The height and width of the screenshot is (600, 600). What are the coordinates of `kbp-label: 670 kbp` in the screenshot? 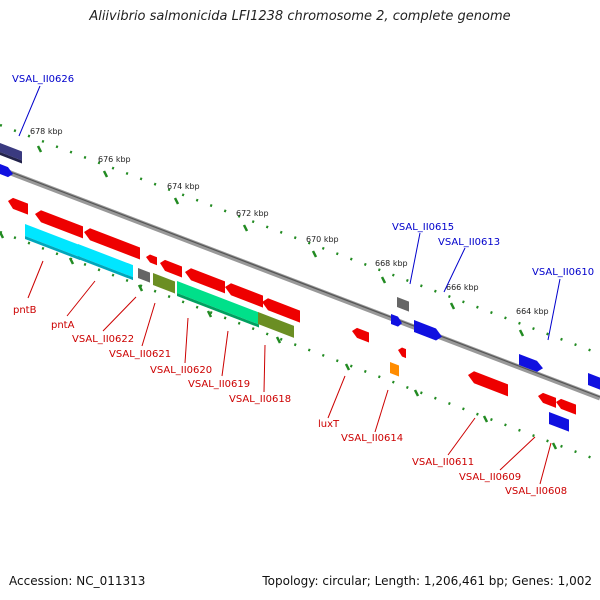 It's located at (322, 239).